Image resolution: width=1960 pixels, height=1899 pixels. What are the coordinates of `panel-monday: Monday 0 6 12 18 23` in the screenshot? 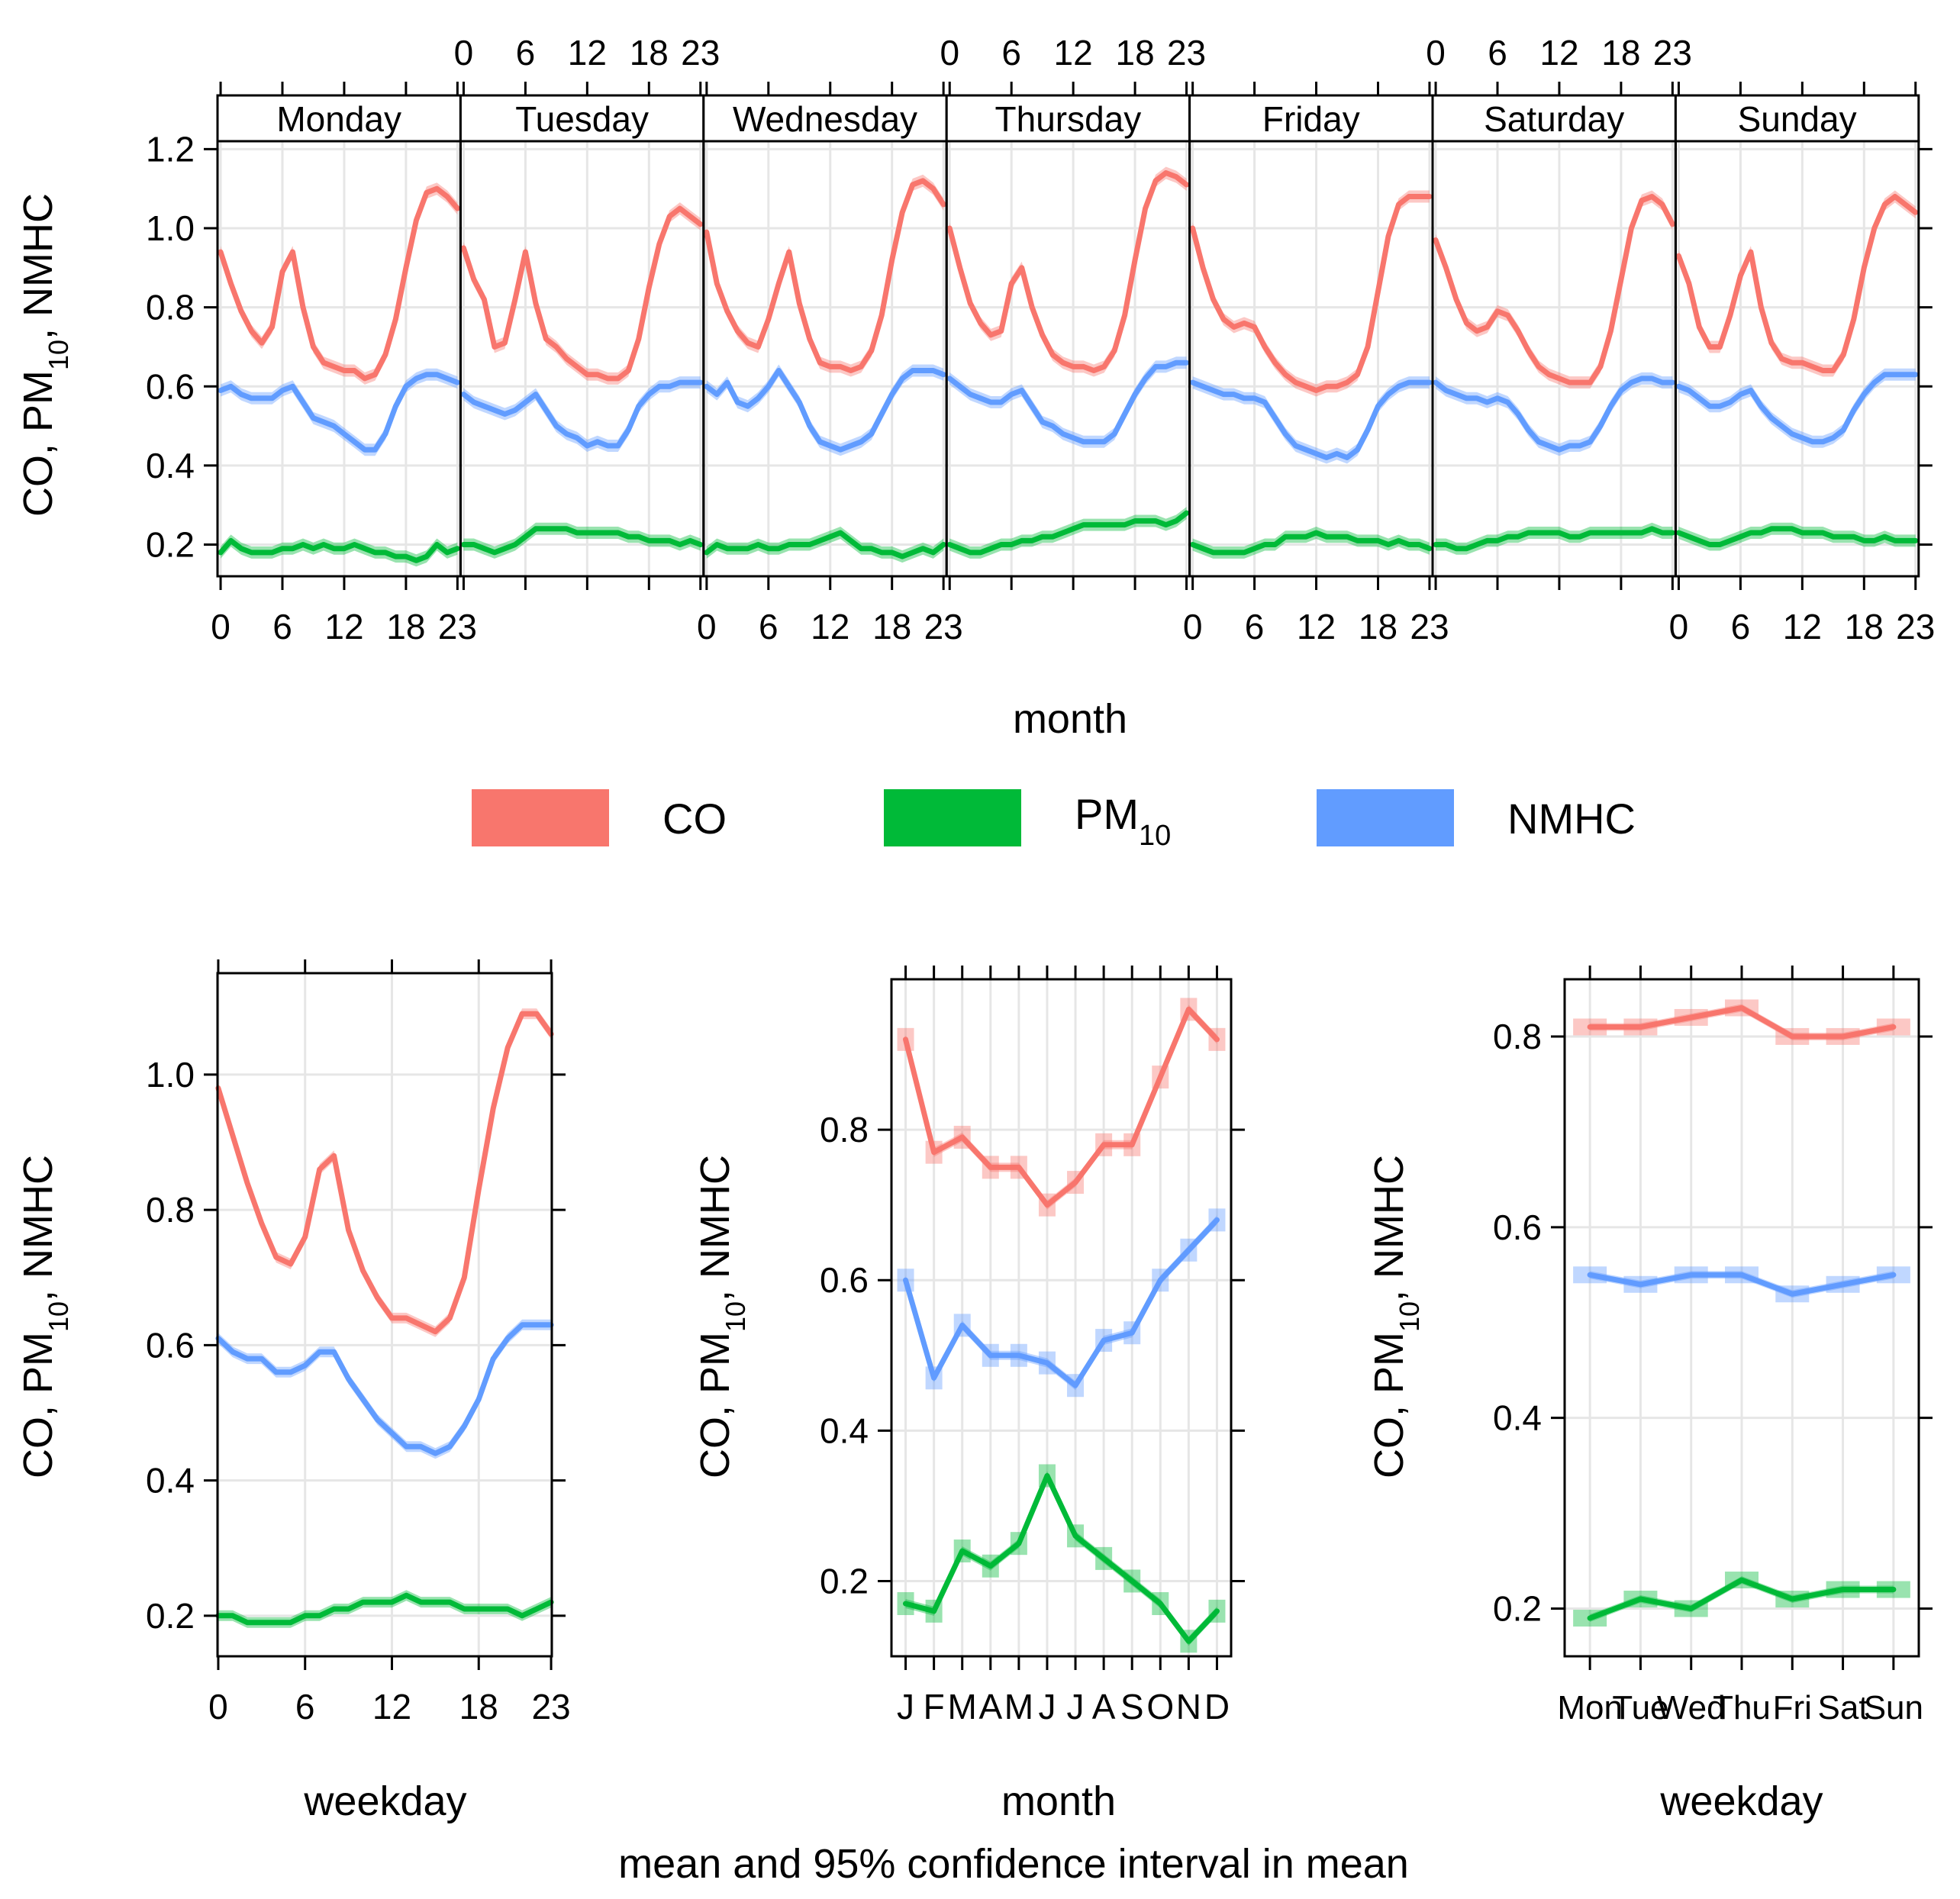 It's located at (344, 364).